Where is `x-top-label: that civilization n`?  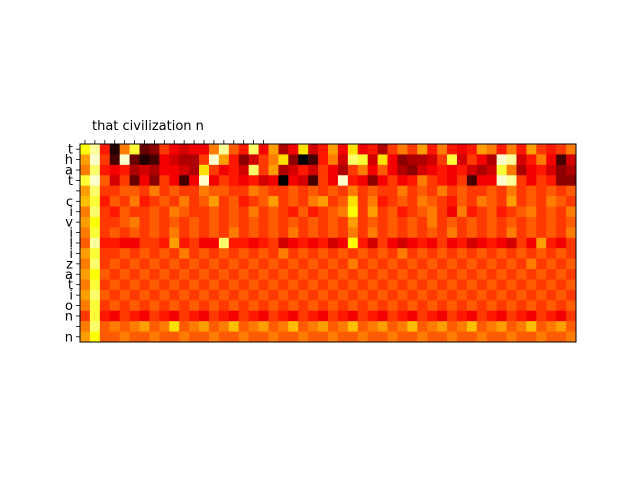
x-top-label: that civilization n is located at coordinates (148, 126).